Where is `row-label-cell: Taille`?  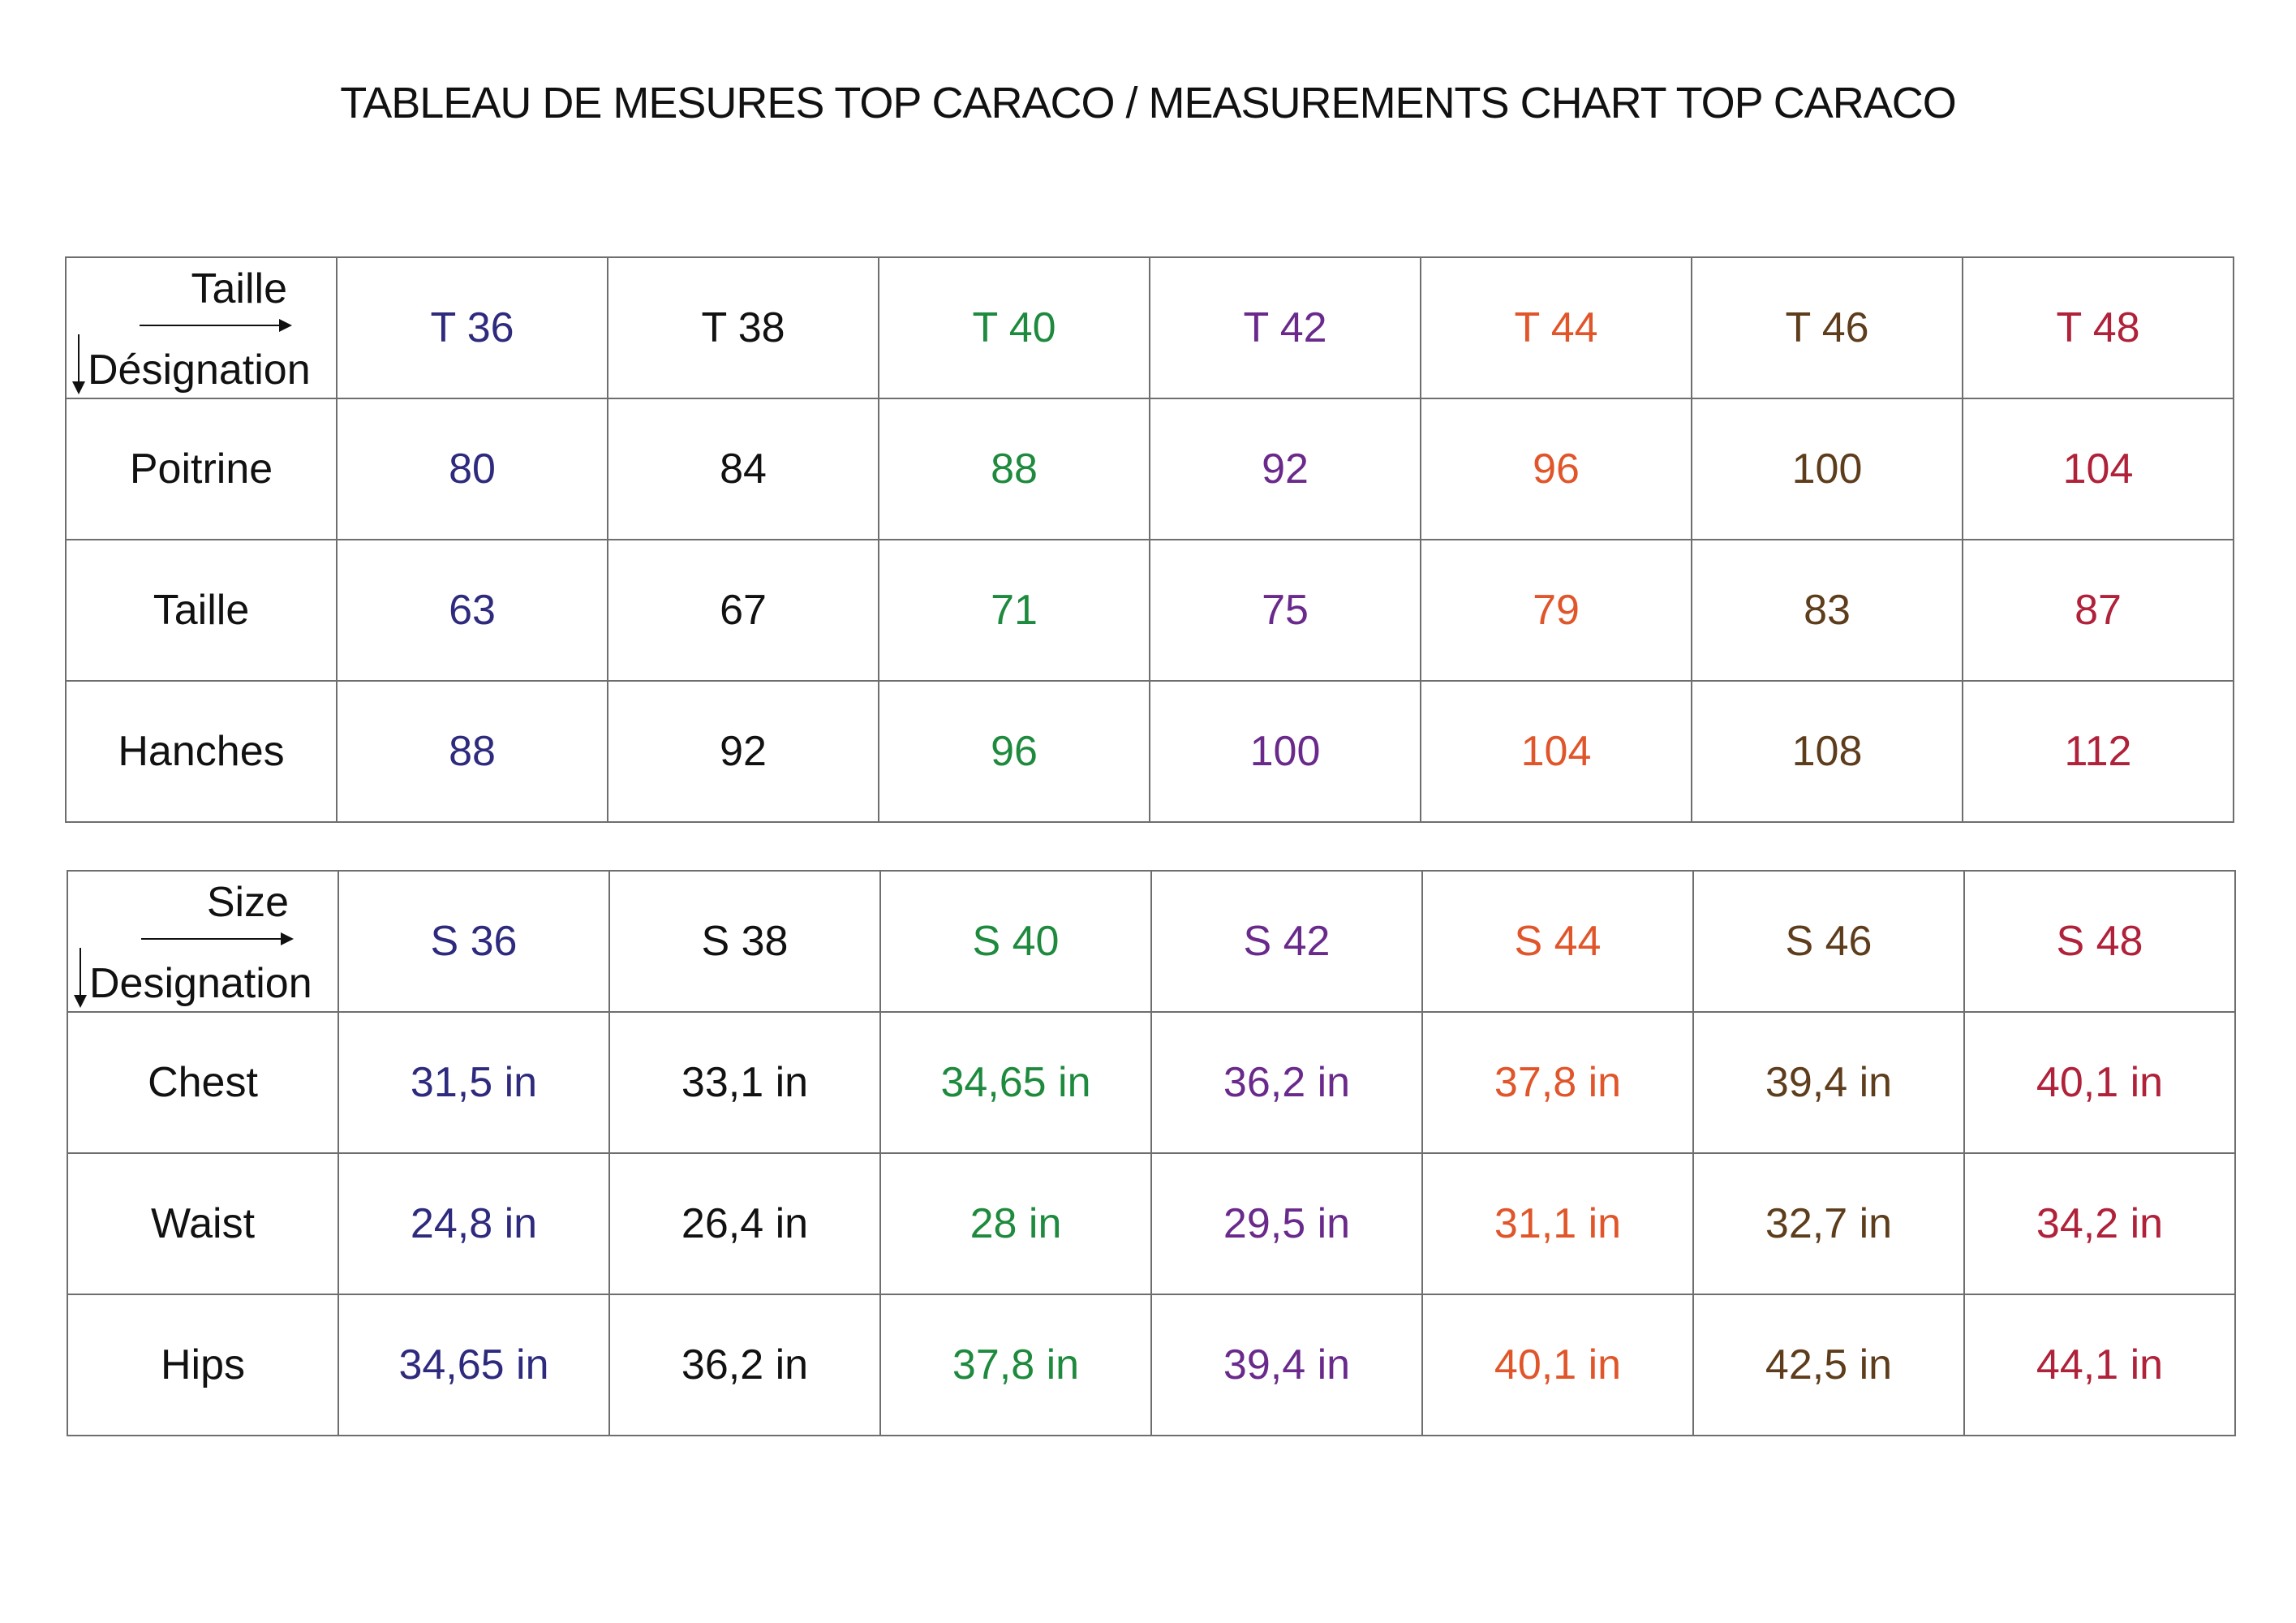
row-label-cell: Taille is located at coordinates (201, 610).